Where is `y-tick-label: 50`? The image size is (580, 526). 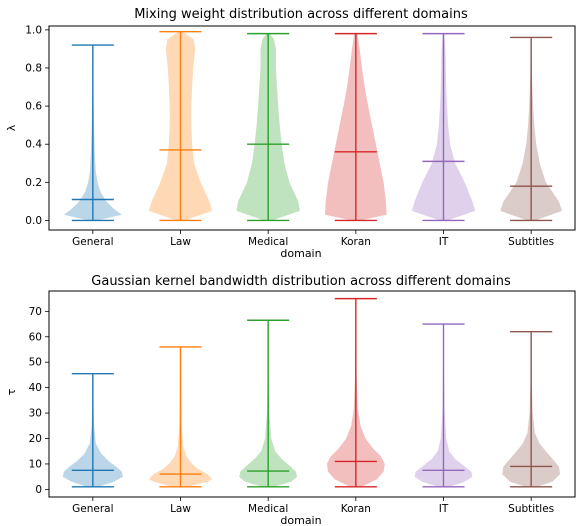 y-tick-label: 50 is located at coordinates (35, 363).